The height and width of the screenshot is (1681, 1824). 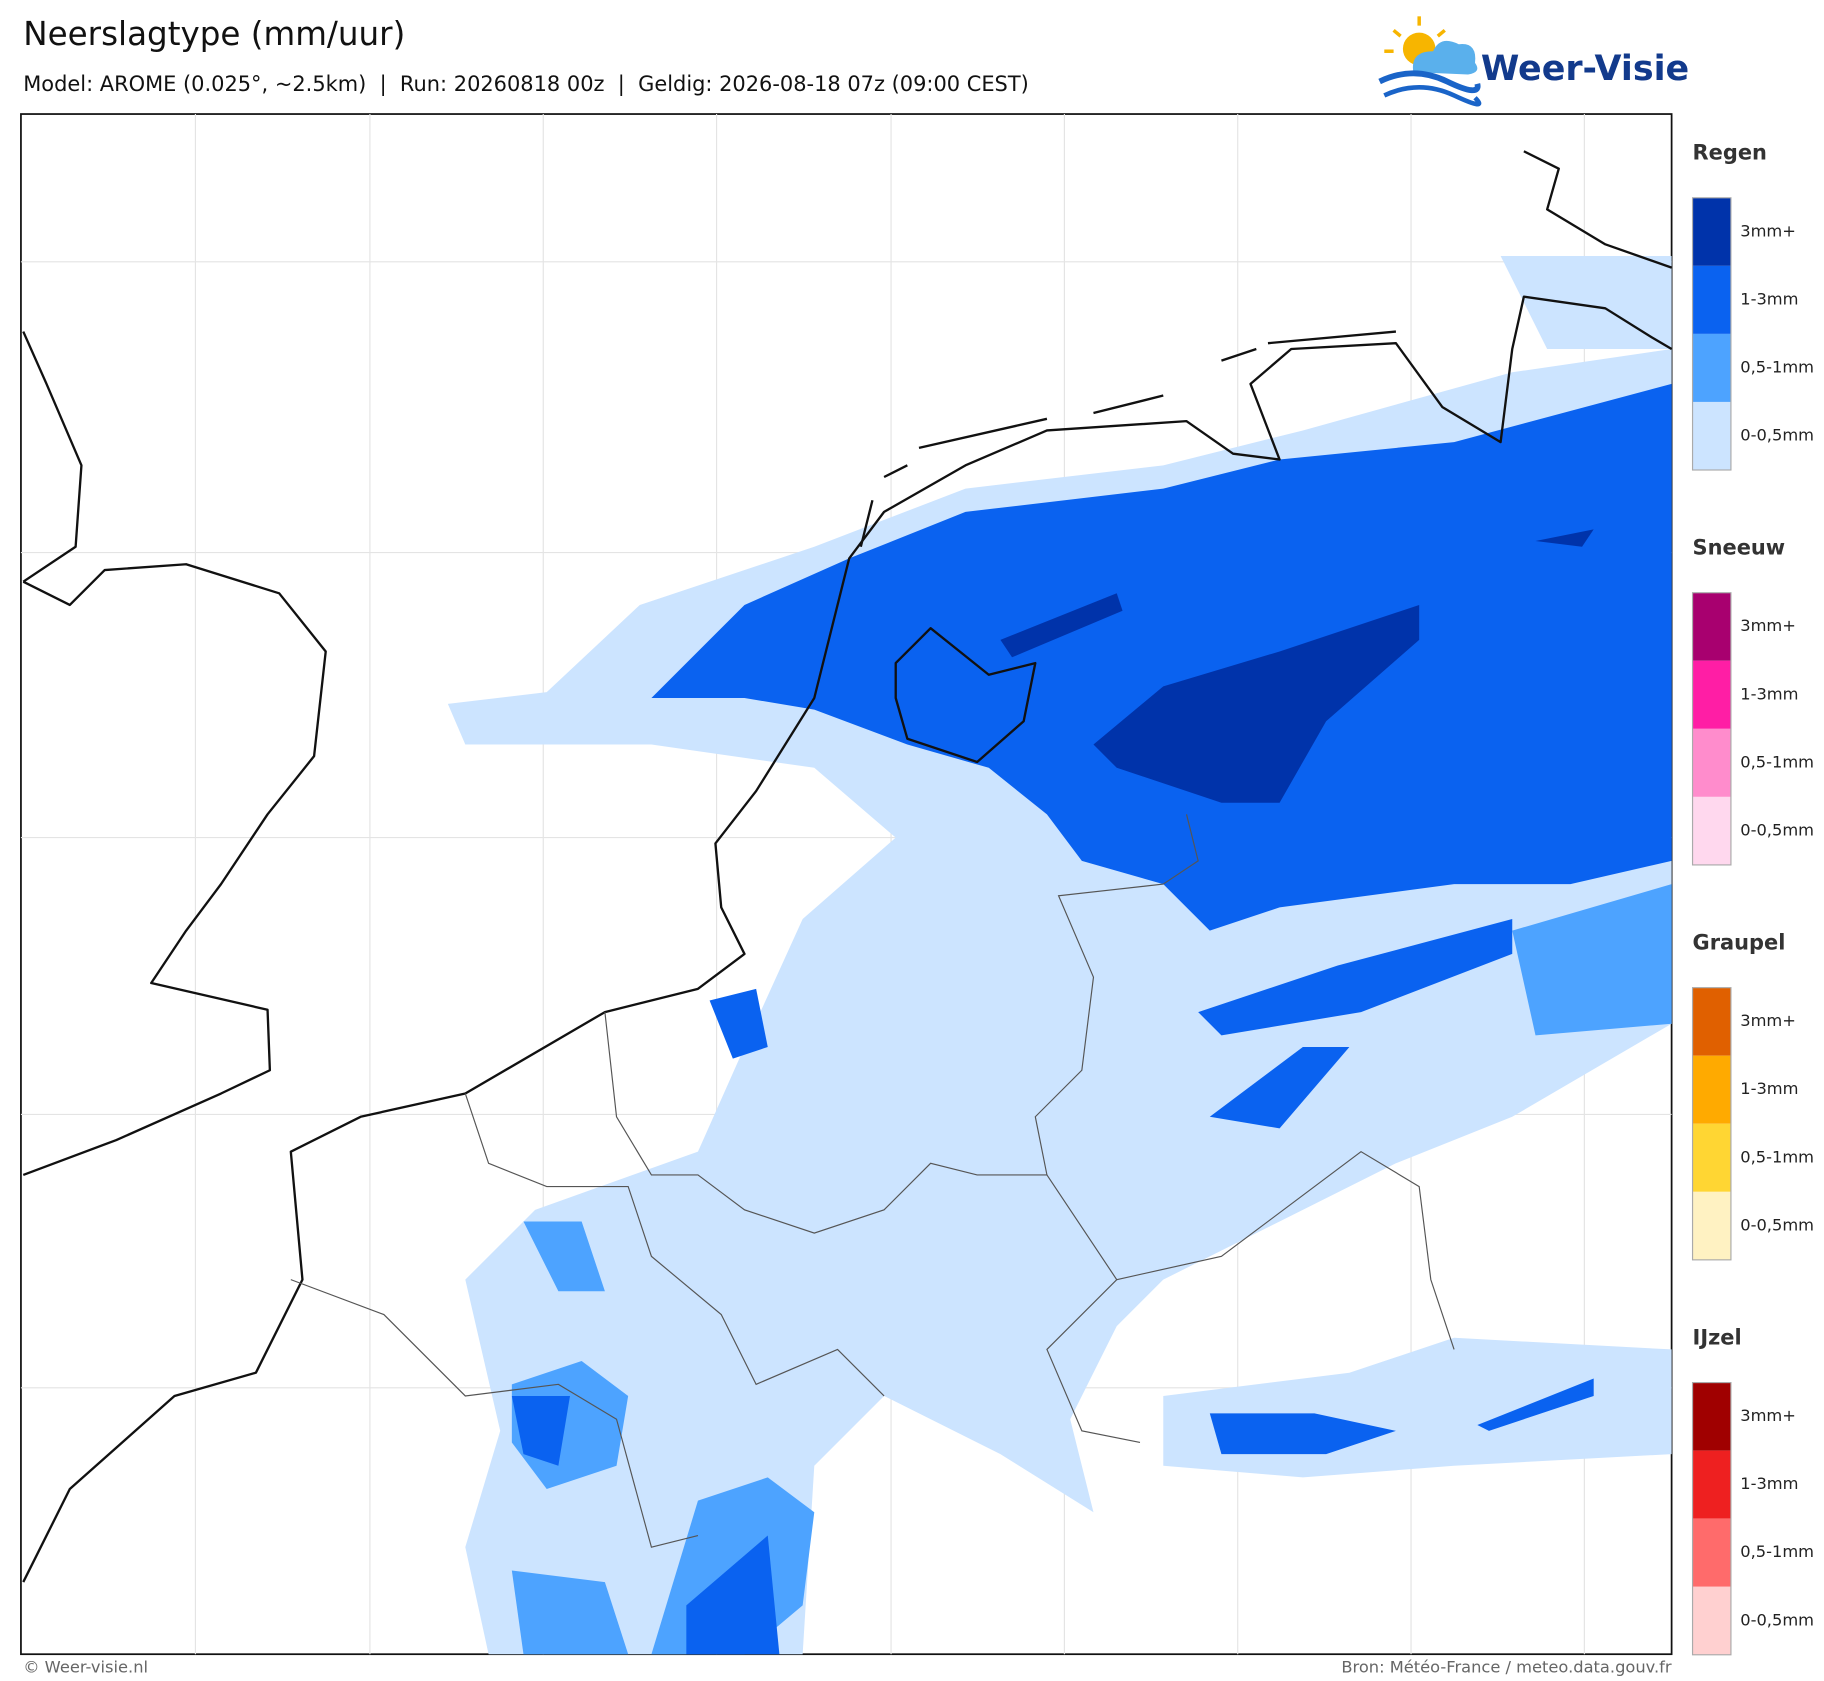 I want to click on logo: Weer-Visie, so click(x=1533, y=61).